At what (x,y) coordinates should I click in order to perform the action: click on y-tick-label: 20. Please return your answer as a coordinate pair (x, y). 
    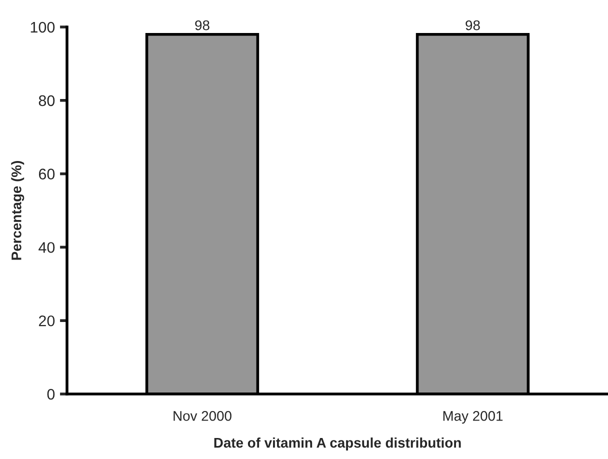
    Looking at the image, I should click on (46, 320).